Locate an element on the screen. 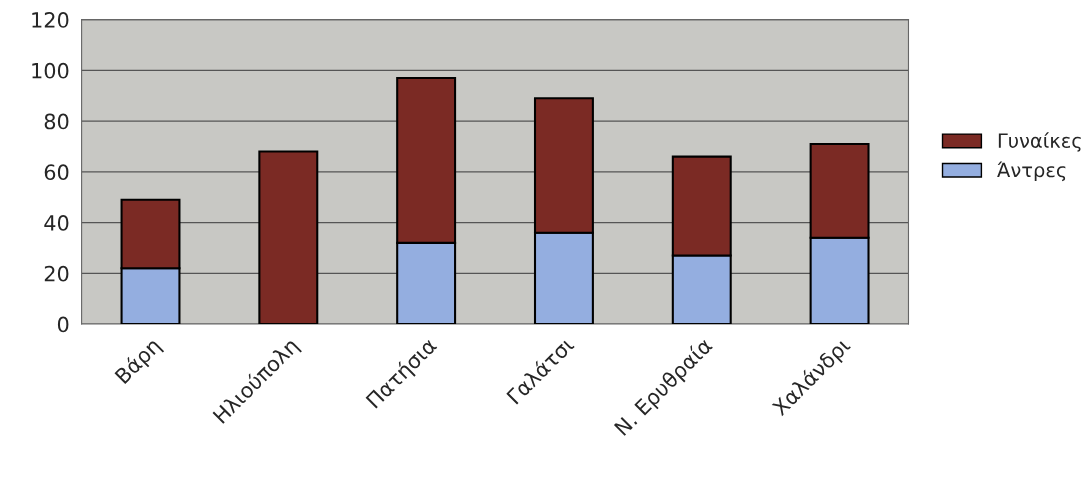 This screenshot has height=491, width=1088. y-tick-label: 60 is located at coordinates (56, 172).